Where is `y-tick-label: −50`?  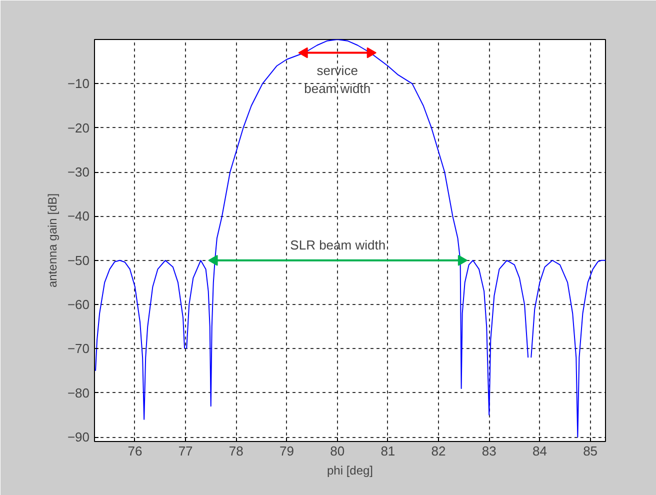
y-tick-label: −50 is located at coordinates (78, 260).